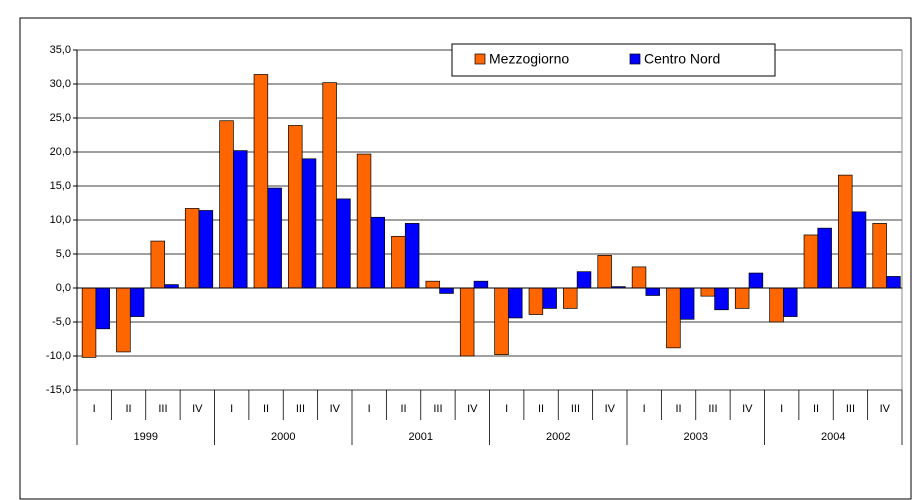 This screenshot has width=912, height=500. Describe the element at coordinates (63, 254) in the screenshot. I see `y-tick-label: 5,0` at that location.